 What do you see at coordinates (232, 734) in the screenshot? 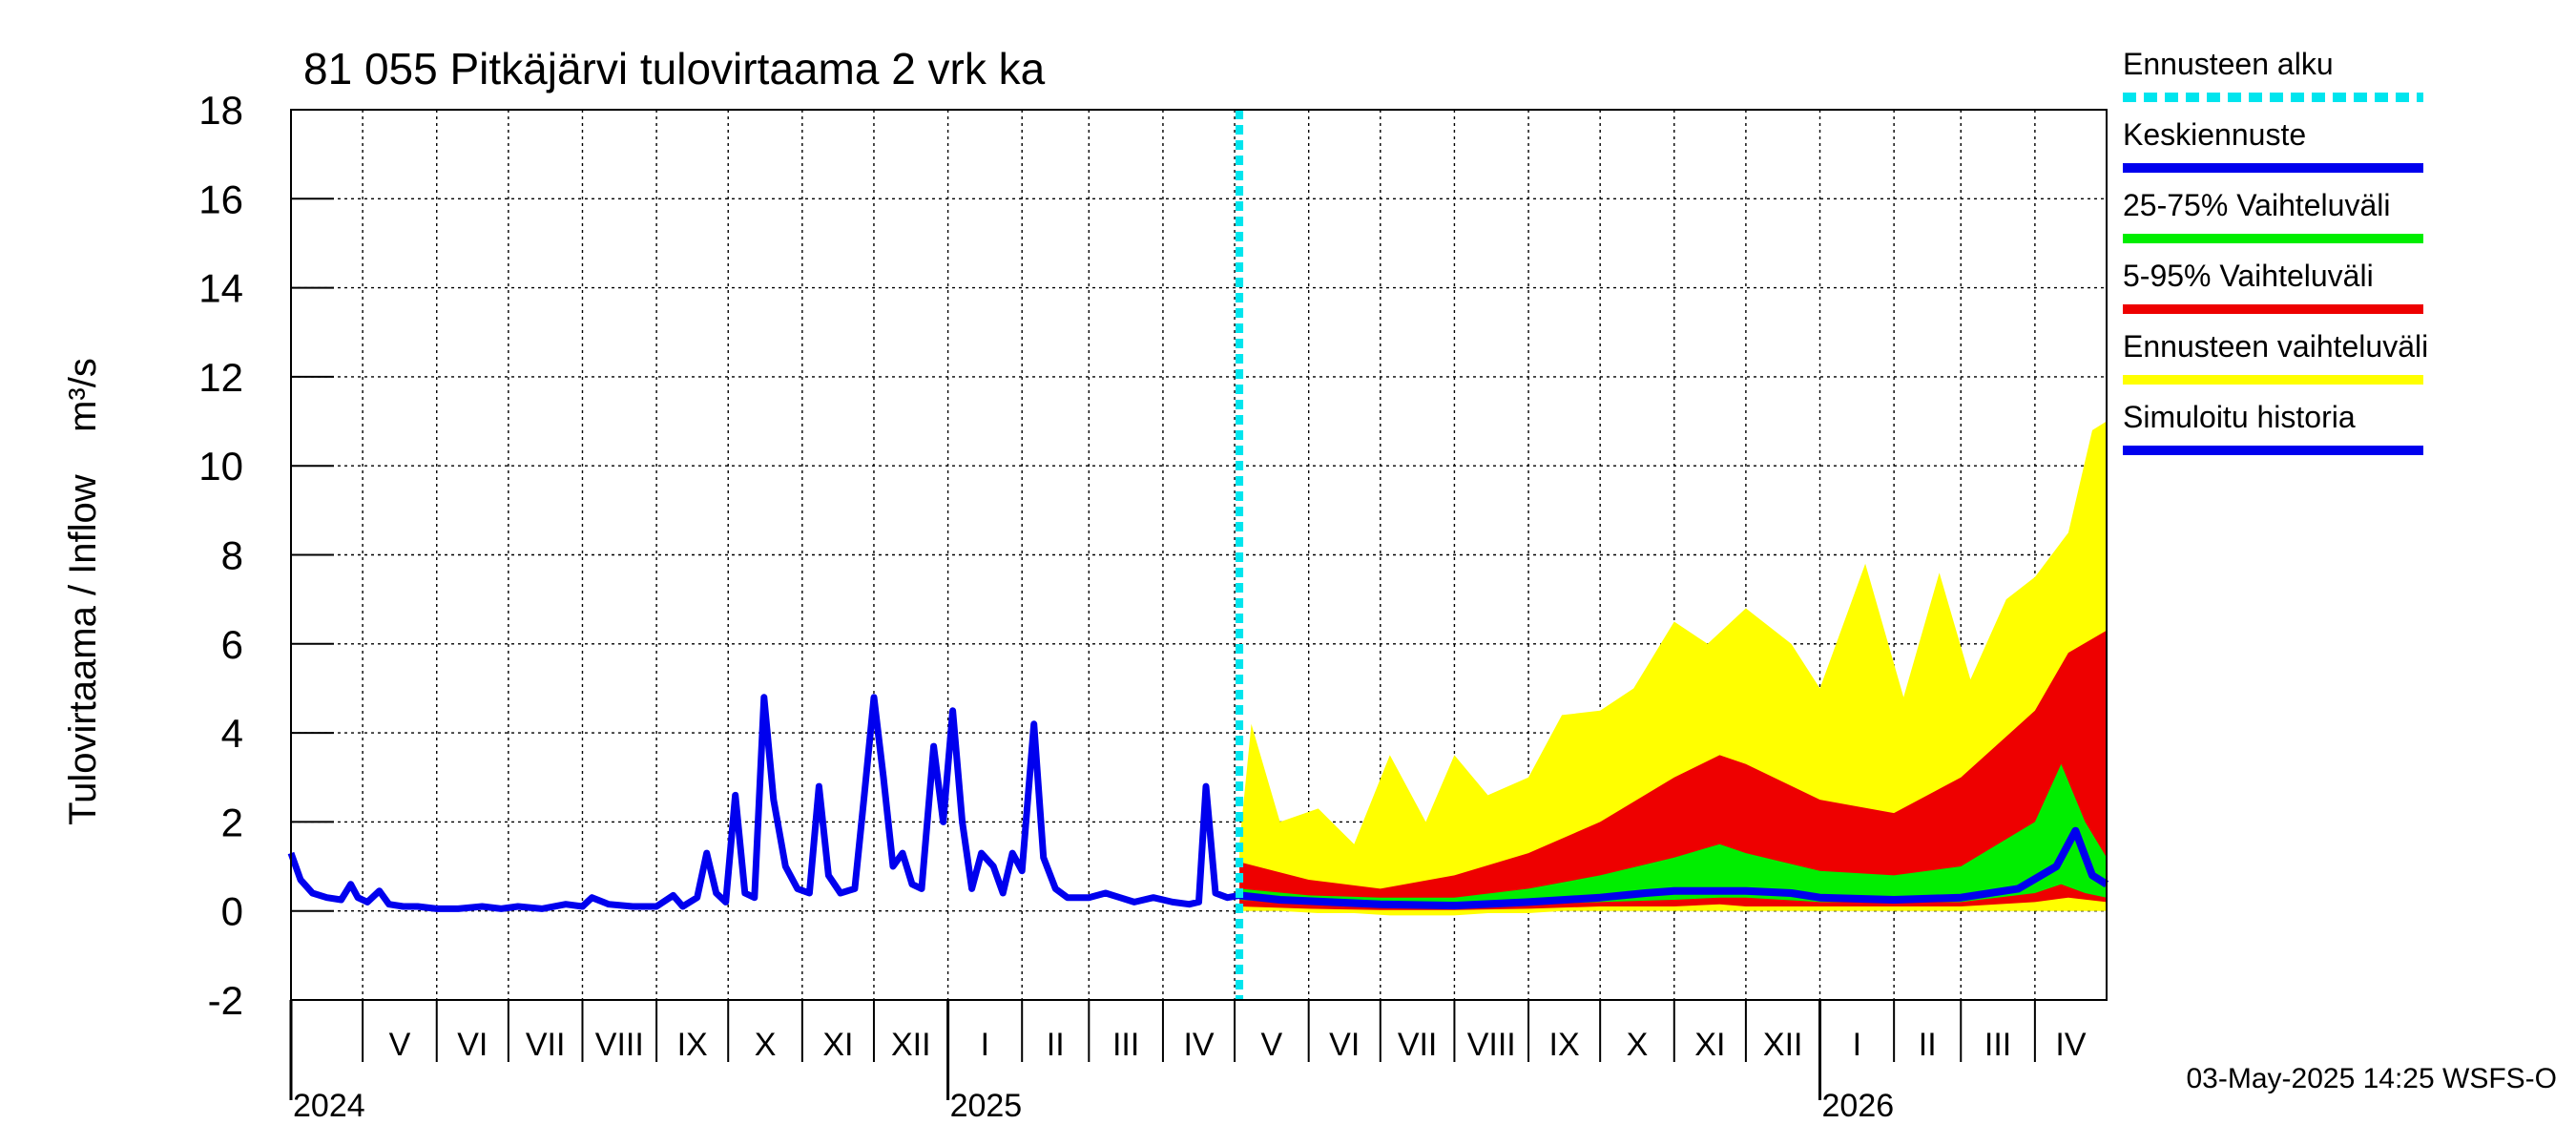
I see `y-tick-label: 4` at bounding box center [232, 734].